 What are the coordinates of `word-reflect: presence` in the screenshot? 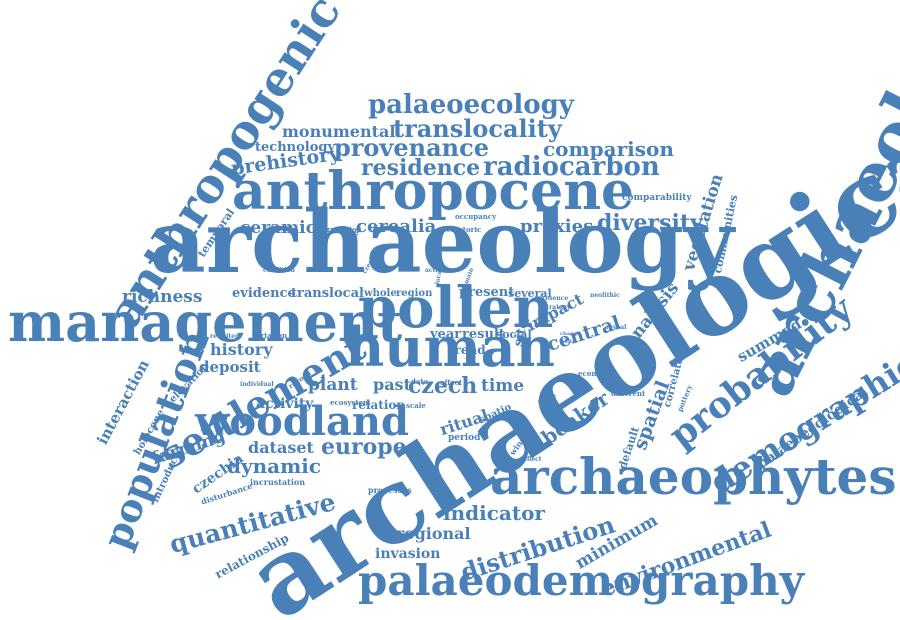 It's located at (553, 298).